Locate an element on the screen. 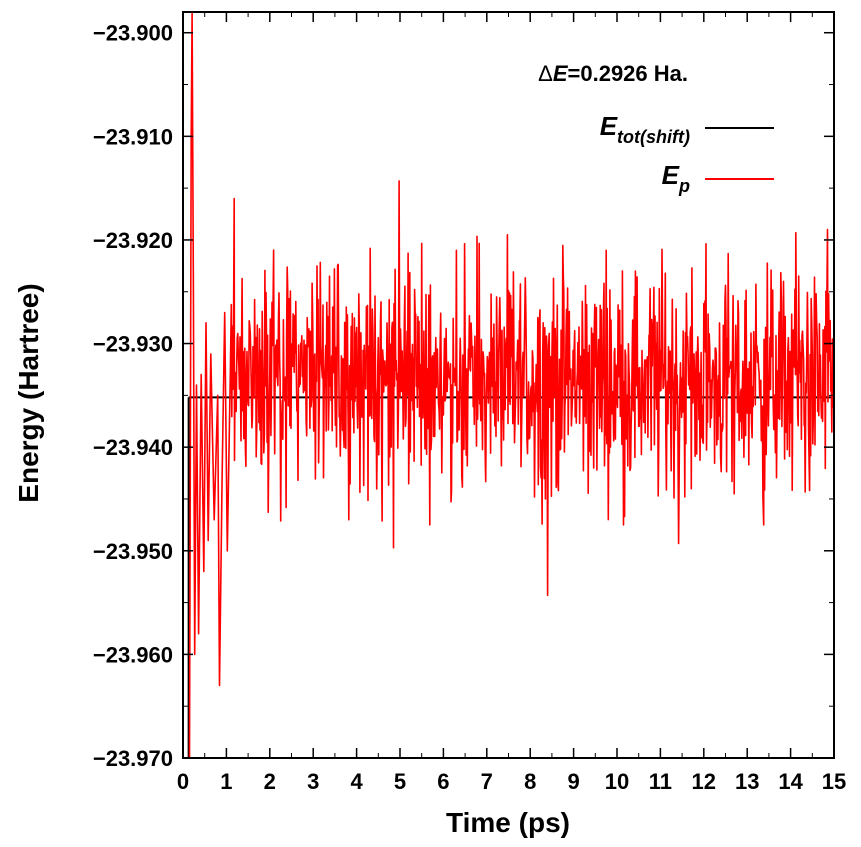 The image size is (861, 847). y-tick-label: −23.960 is located at coordinates (133, 654).